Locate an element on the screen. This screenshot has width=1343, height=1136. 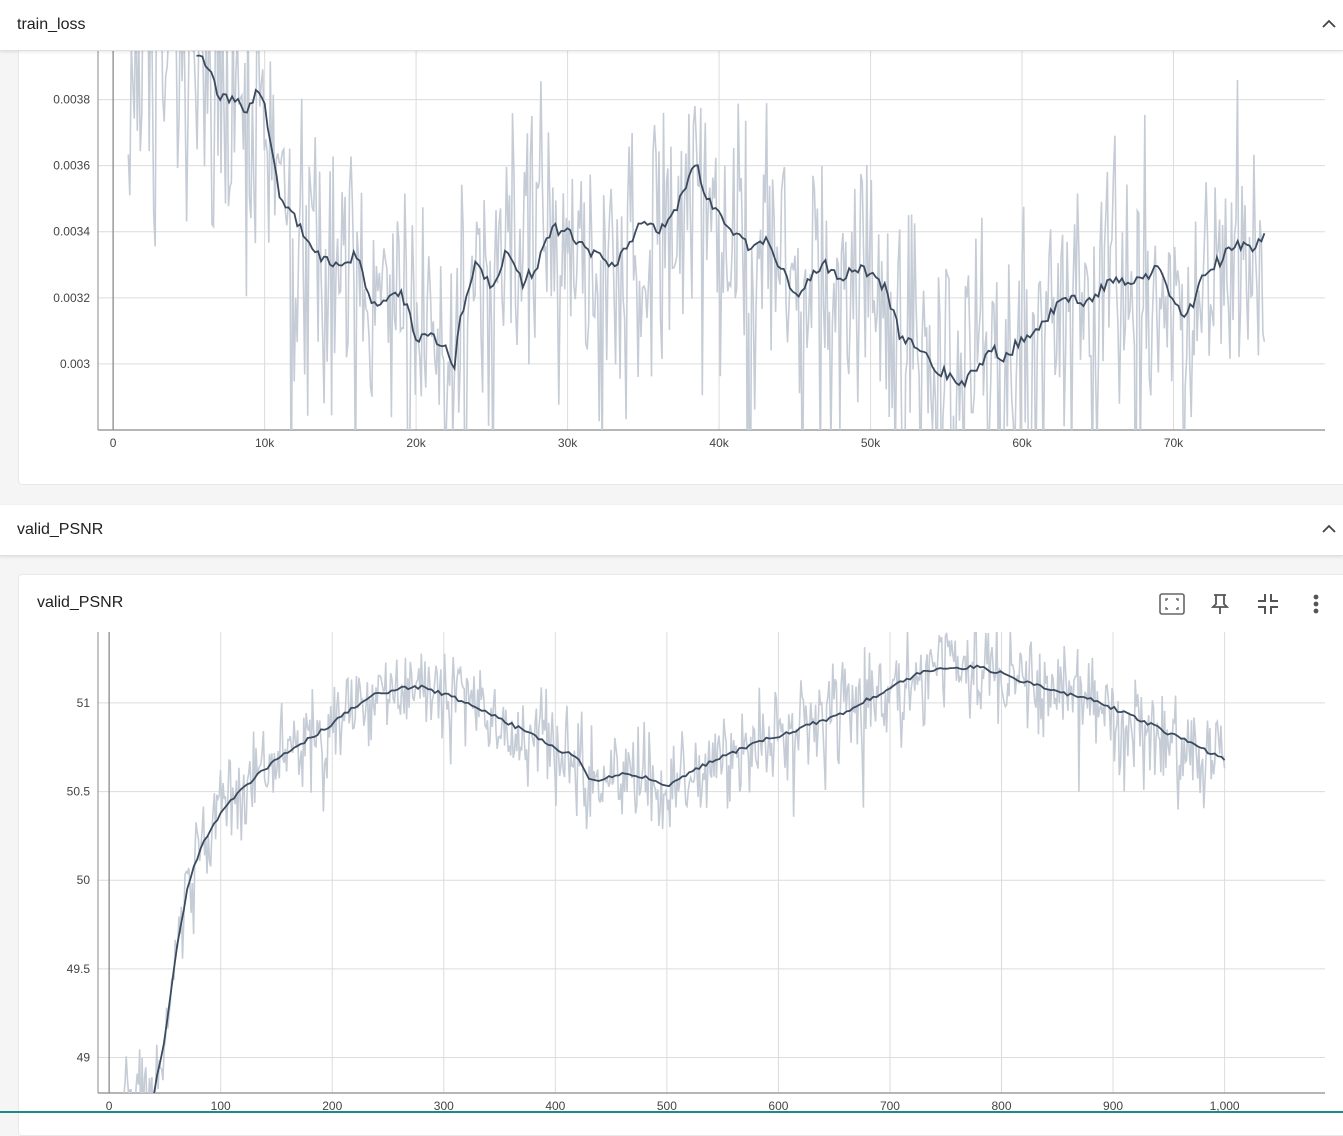
fit-domain-icon is located at coordinates (1172, 604).